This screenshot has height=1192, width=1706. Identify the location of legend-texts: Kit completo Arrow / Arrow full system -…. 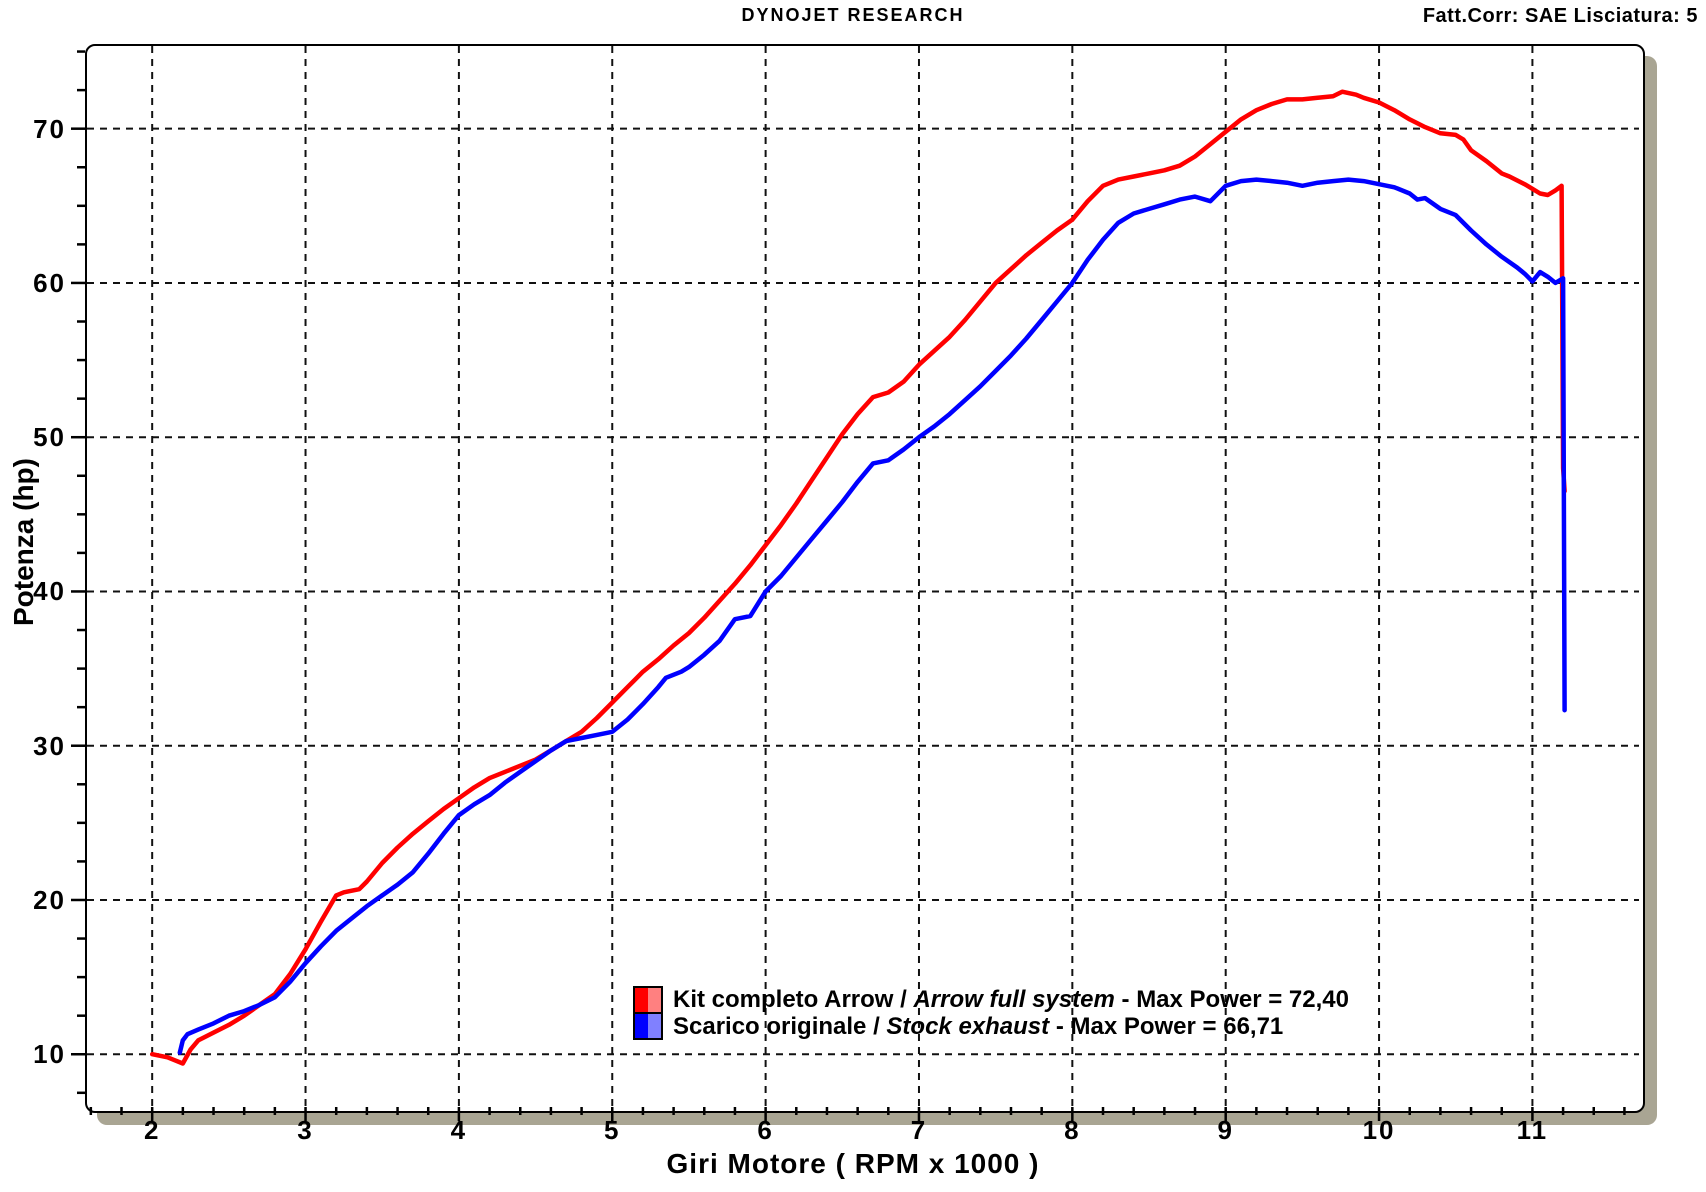
(1011, 1013).